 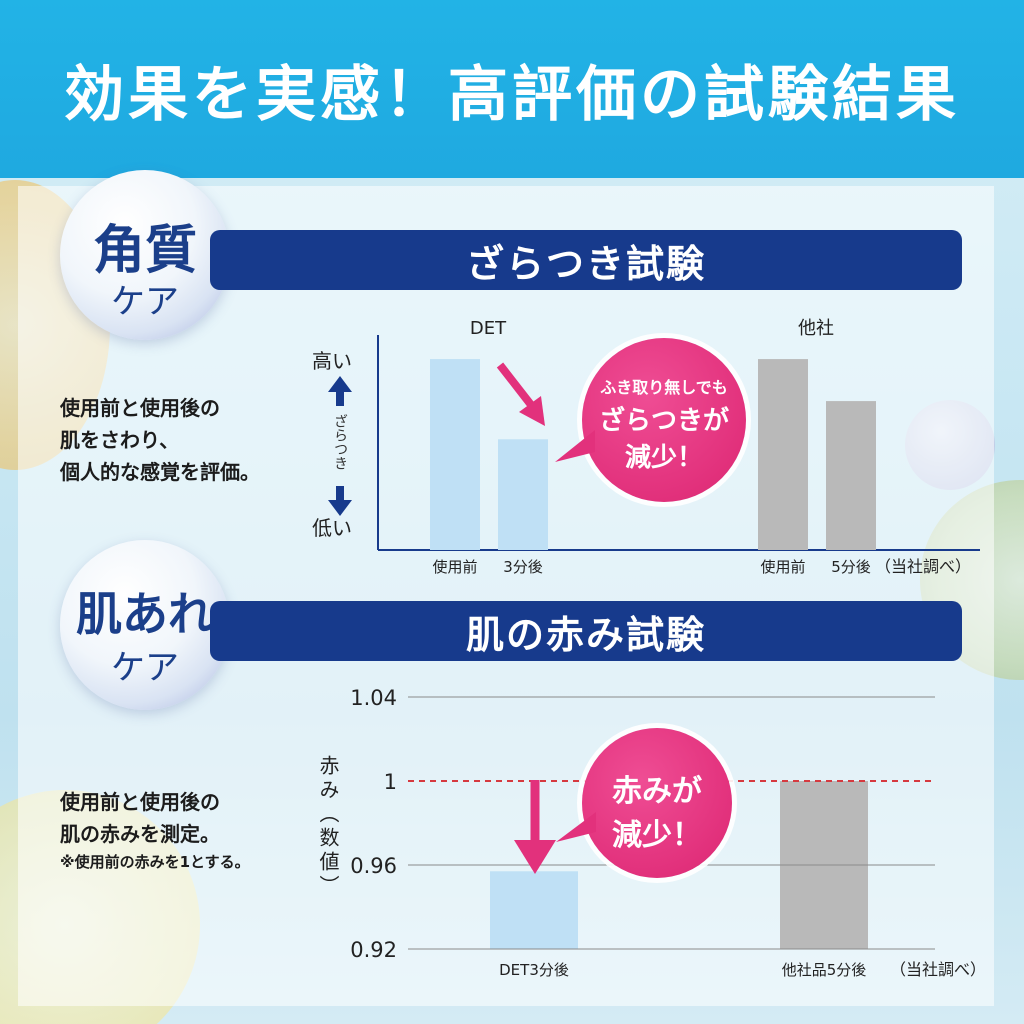 What do you see at coordinates (340, 391) in the screenshot?
I see `up-arrow-icon` at bounding box center [340, 391].